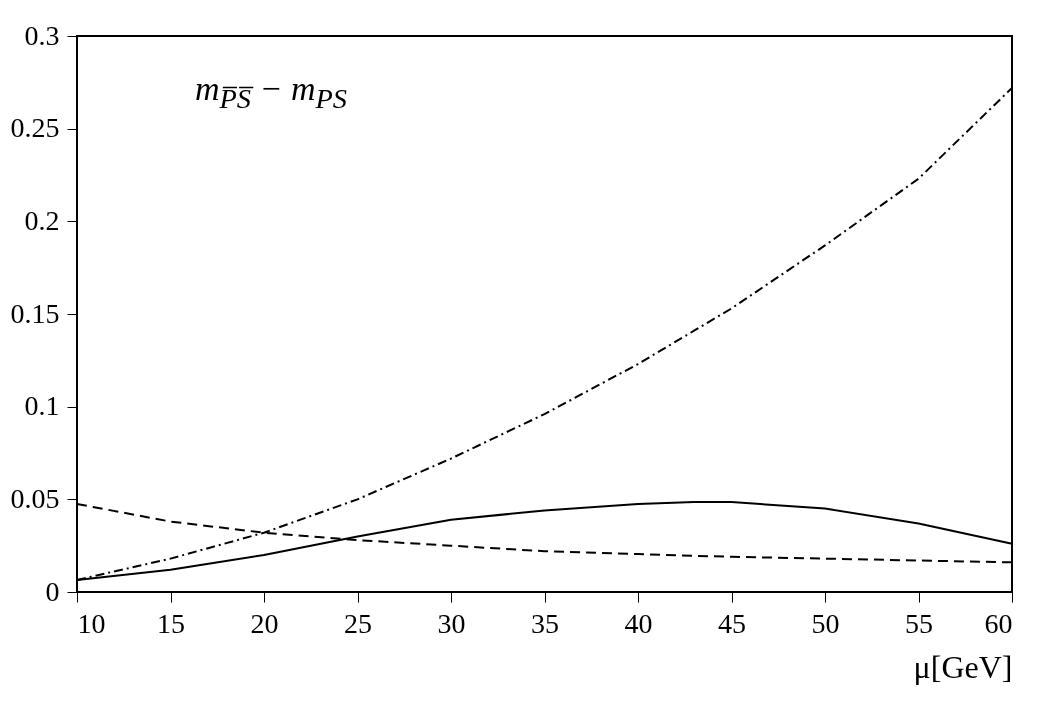 This screenshot has width=1060, height=721. What do you see at coordinates (42, 35) in the screenshot?
I see `y-tick-label: 0.3` at bounding box center [42, 35].